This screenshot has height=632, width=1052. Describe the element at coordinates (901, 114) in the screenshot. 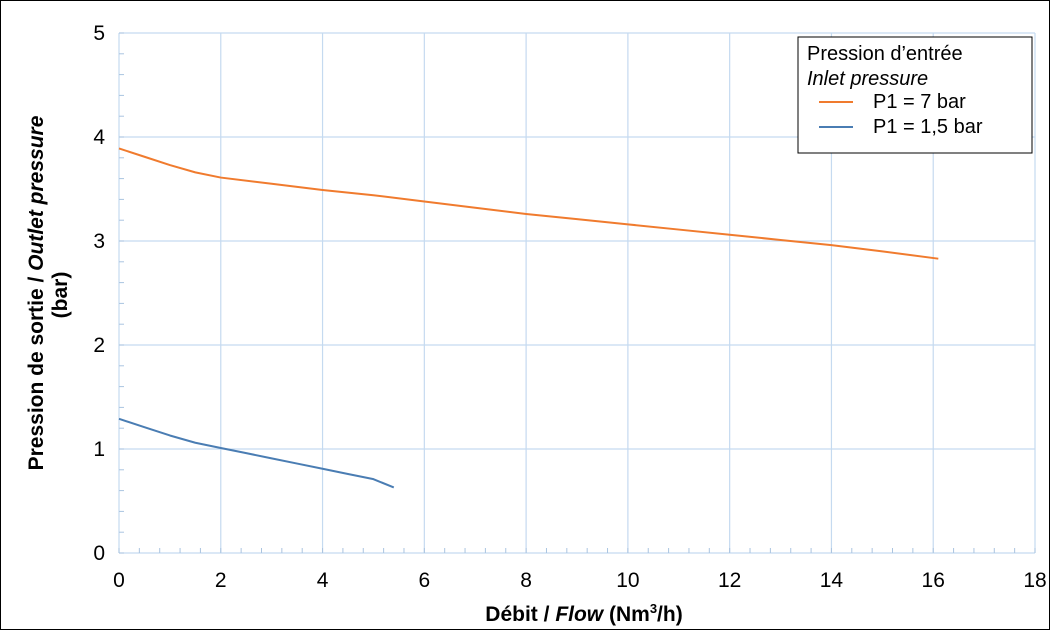

I see `legend-entries: P1 = 7 bar P1 = 1,5 bar` at that location.